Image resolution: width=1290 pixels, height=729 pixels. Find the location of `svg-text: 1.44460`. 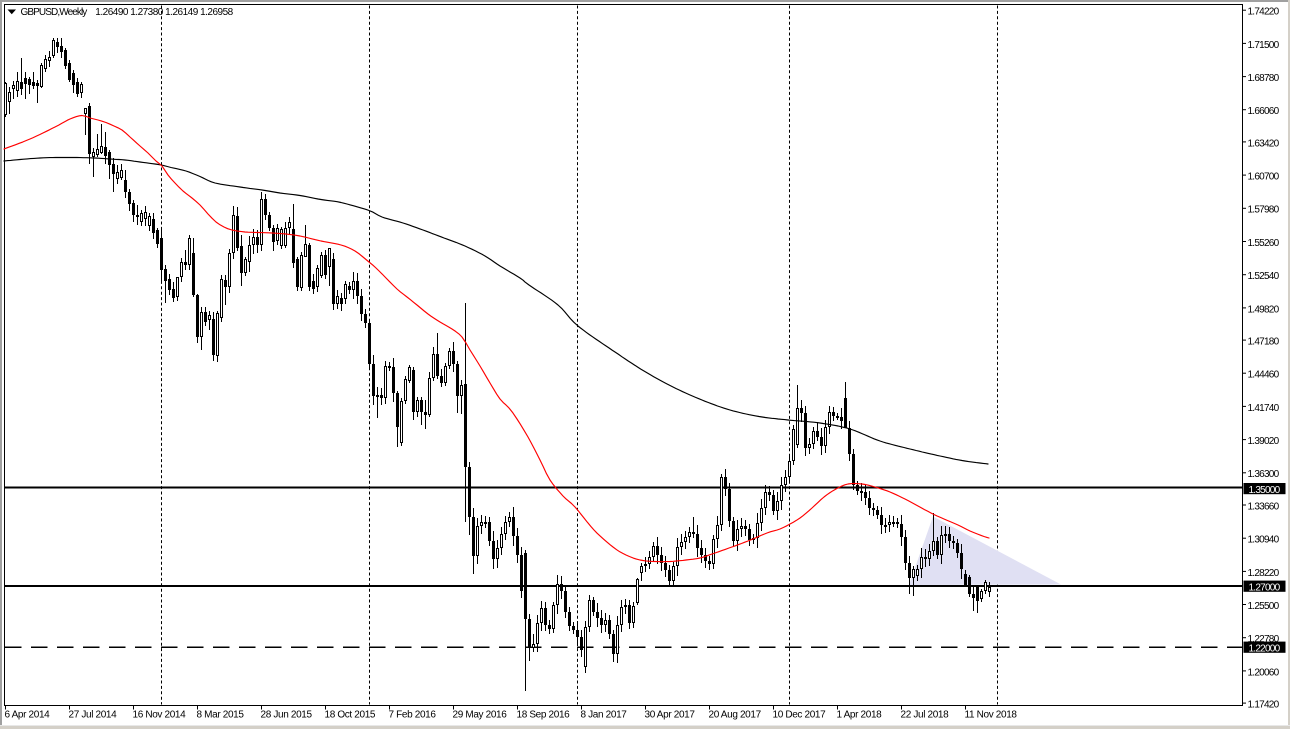

svg-text: 1.44460 is located at coordinates (1264, 375).